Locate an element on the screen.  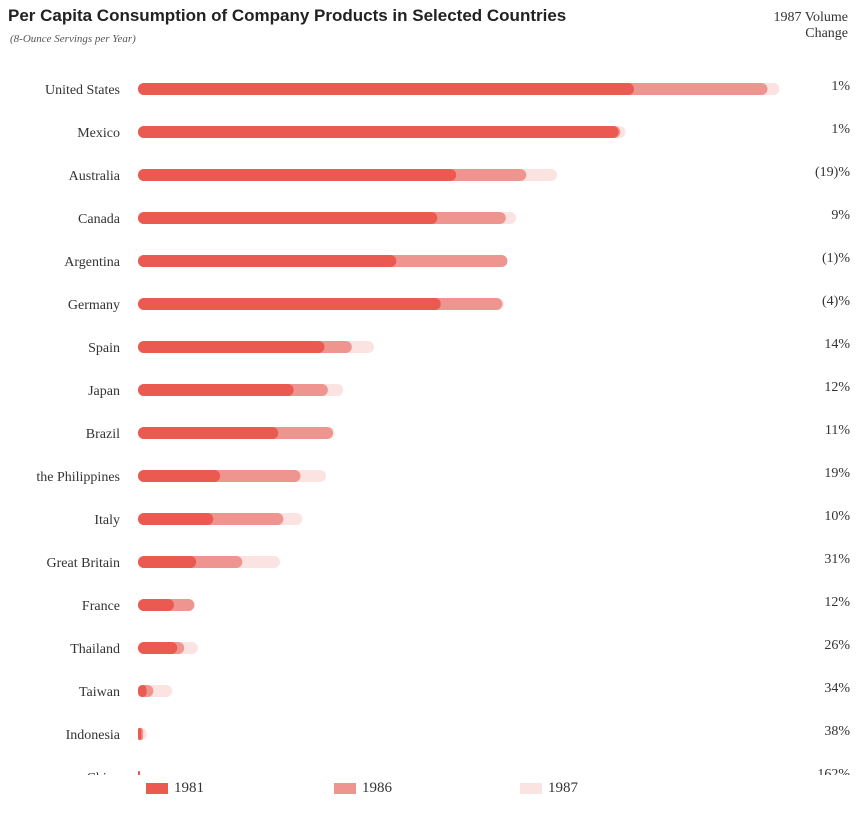
country-label-japan: Japan is located at coordinates (104, 391).